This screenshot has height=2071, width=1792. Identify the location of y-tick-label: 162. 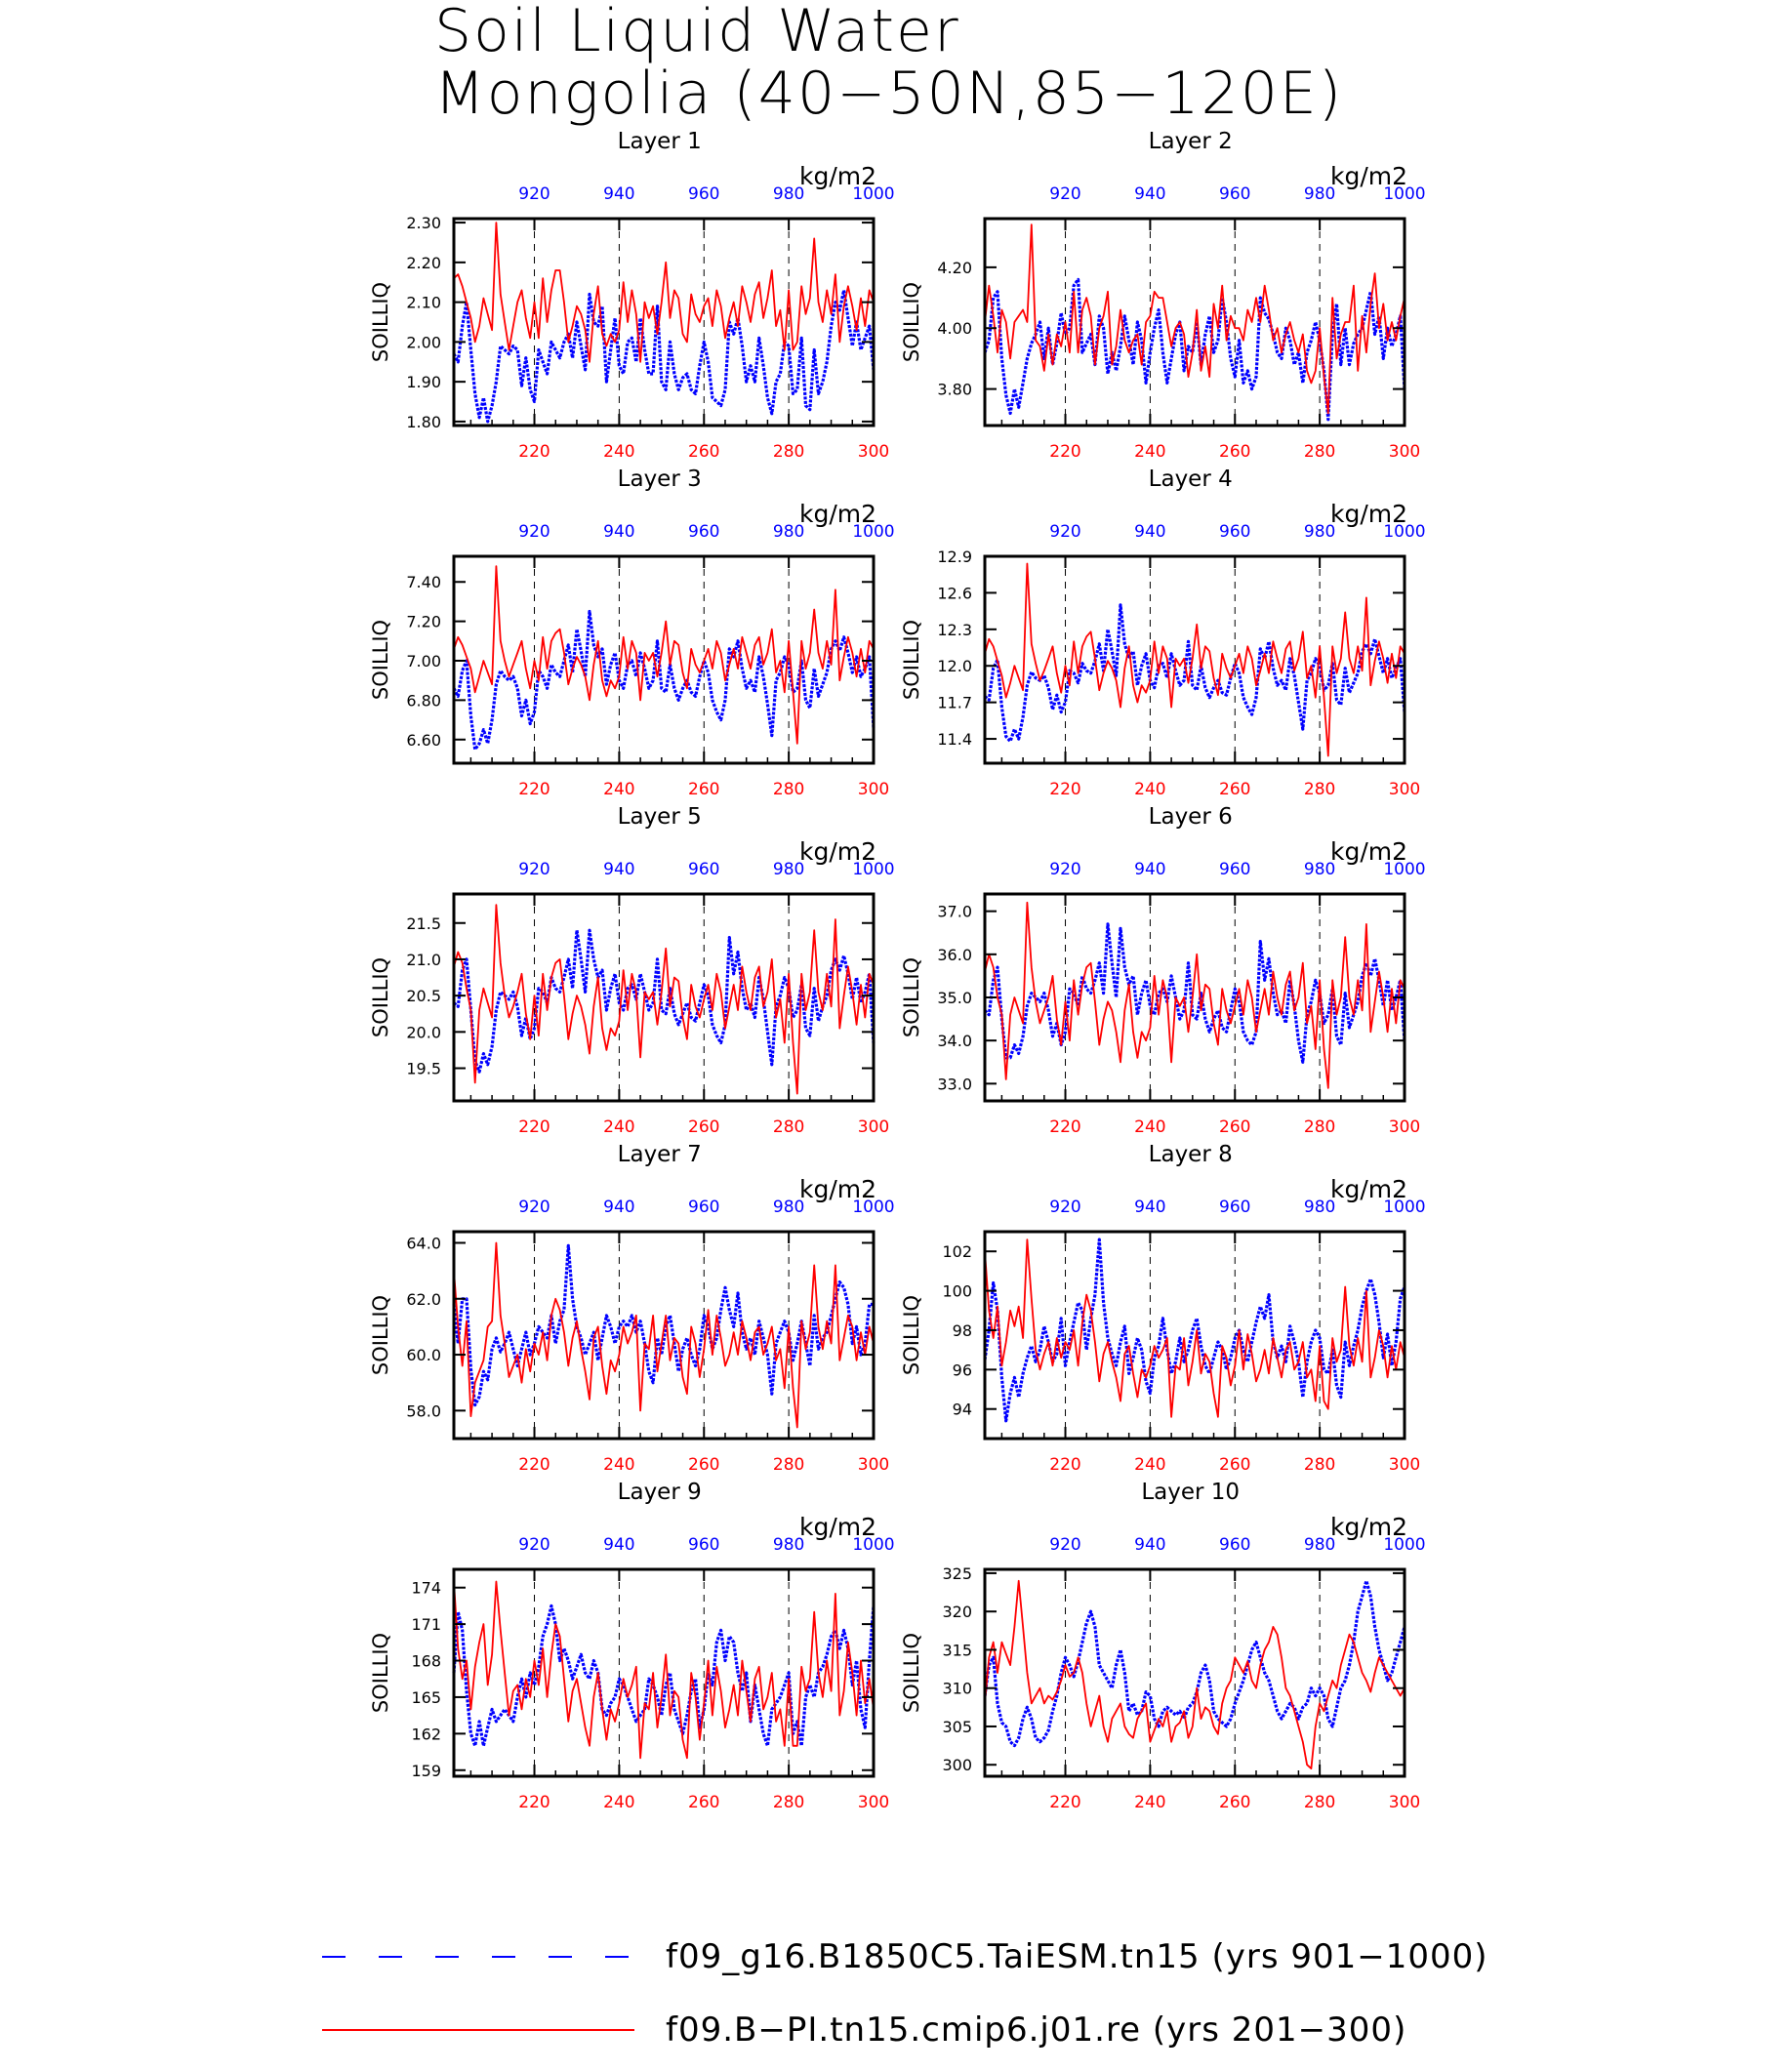
(426, 1734).